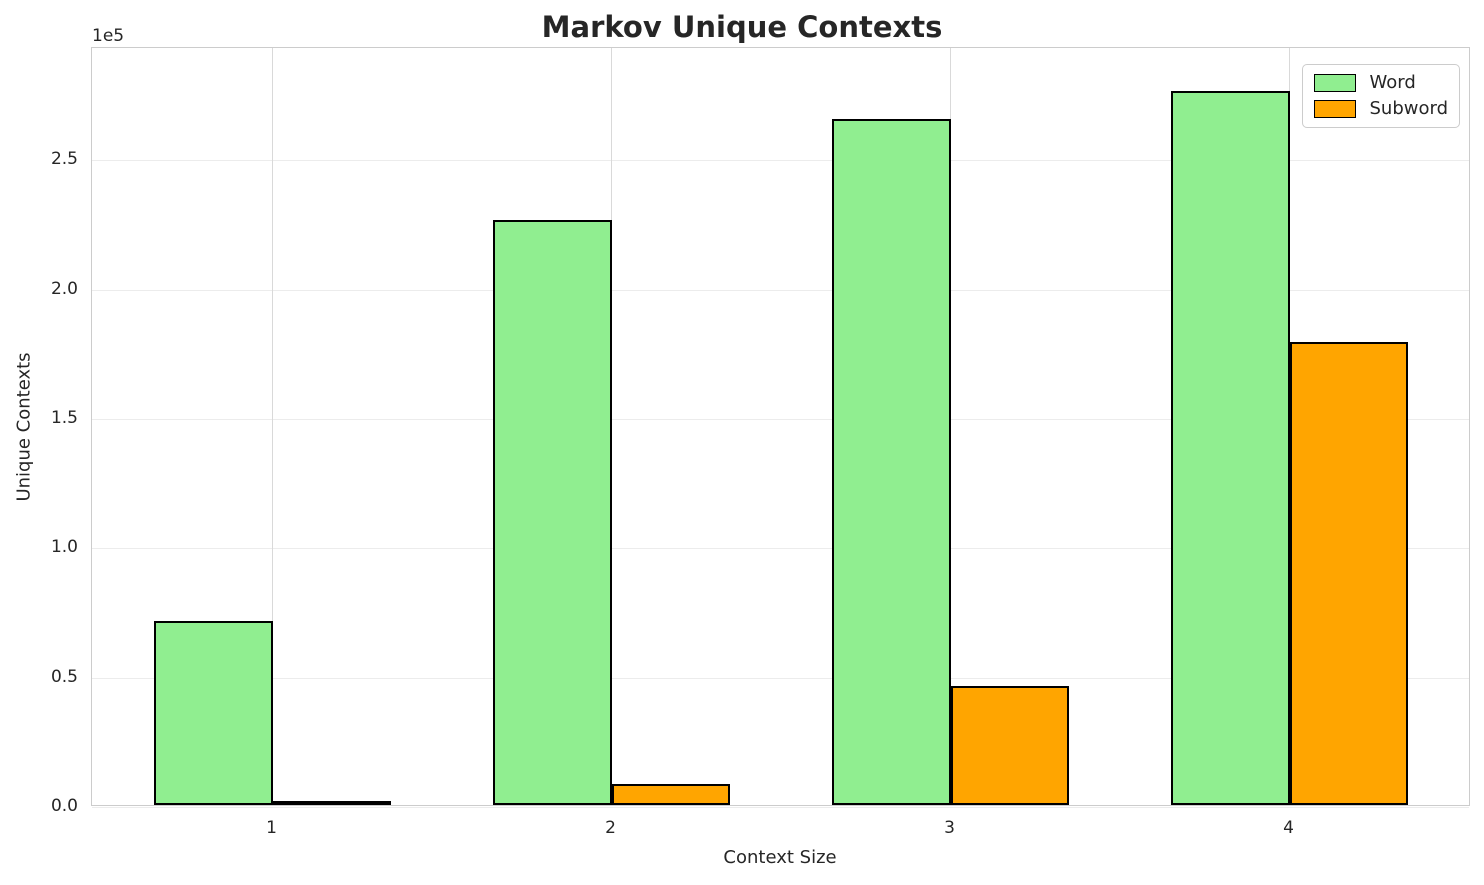  I want to click on legend-swatch-subword, so click(1335, 109).